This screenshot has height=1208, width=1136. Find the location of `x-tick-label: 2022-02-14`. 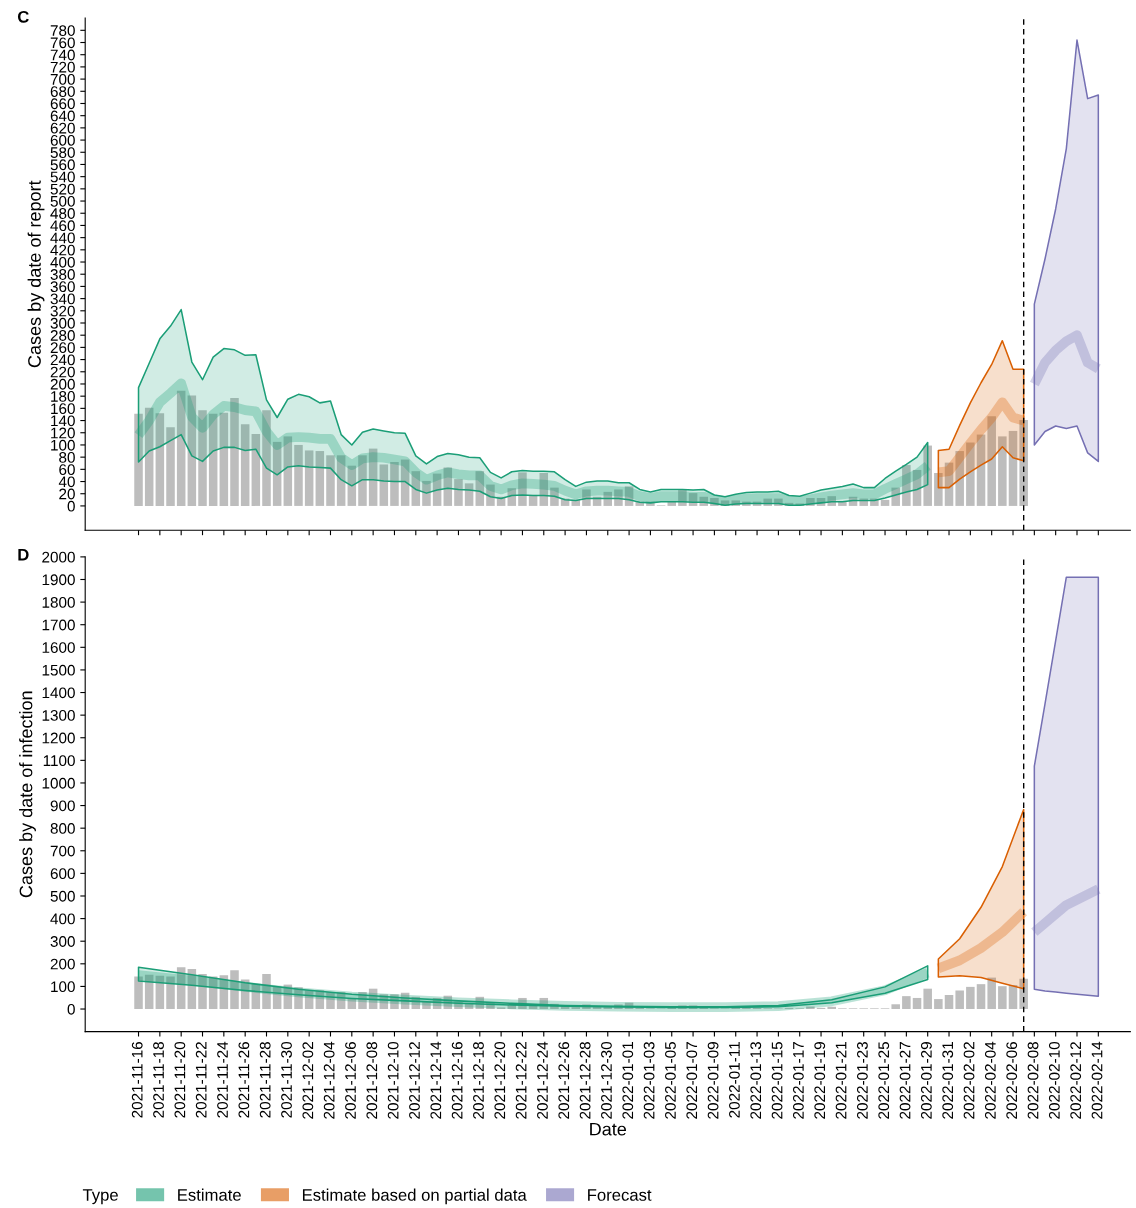

x-tick-label: 2022-02-14 is located at coordinates (1097, 1080).